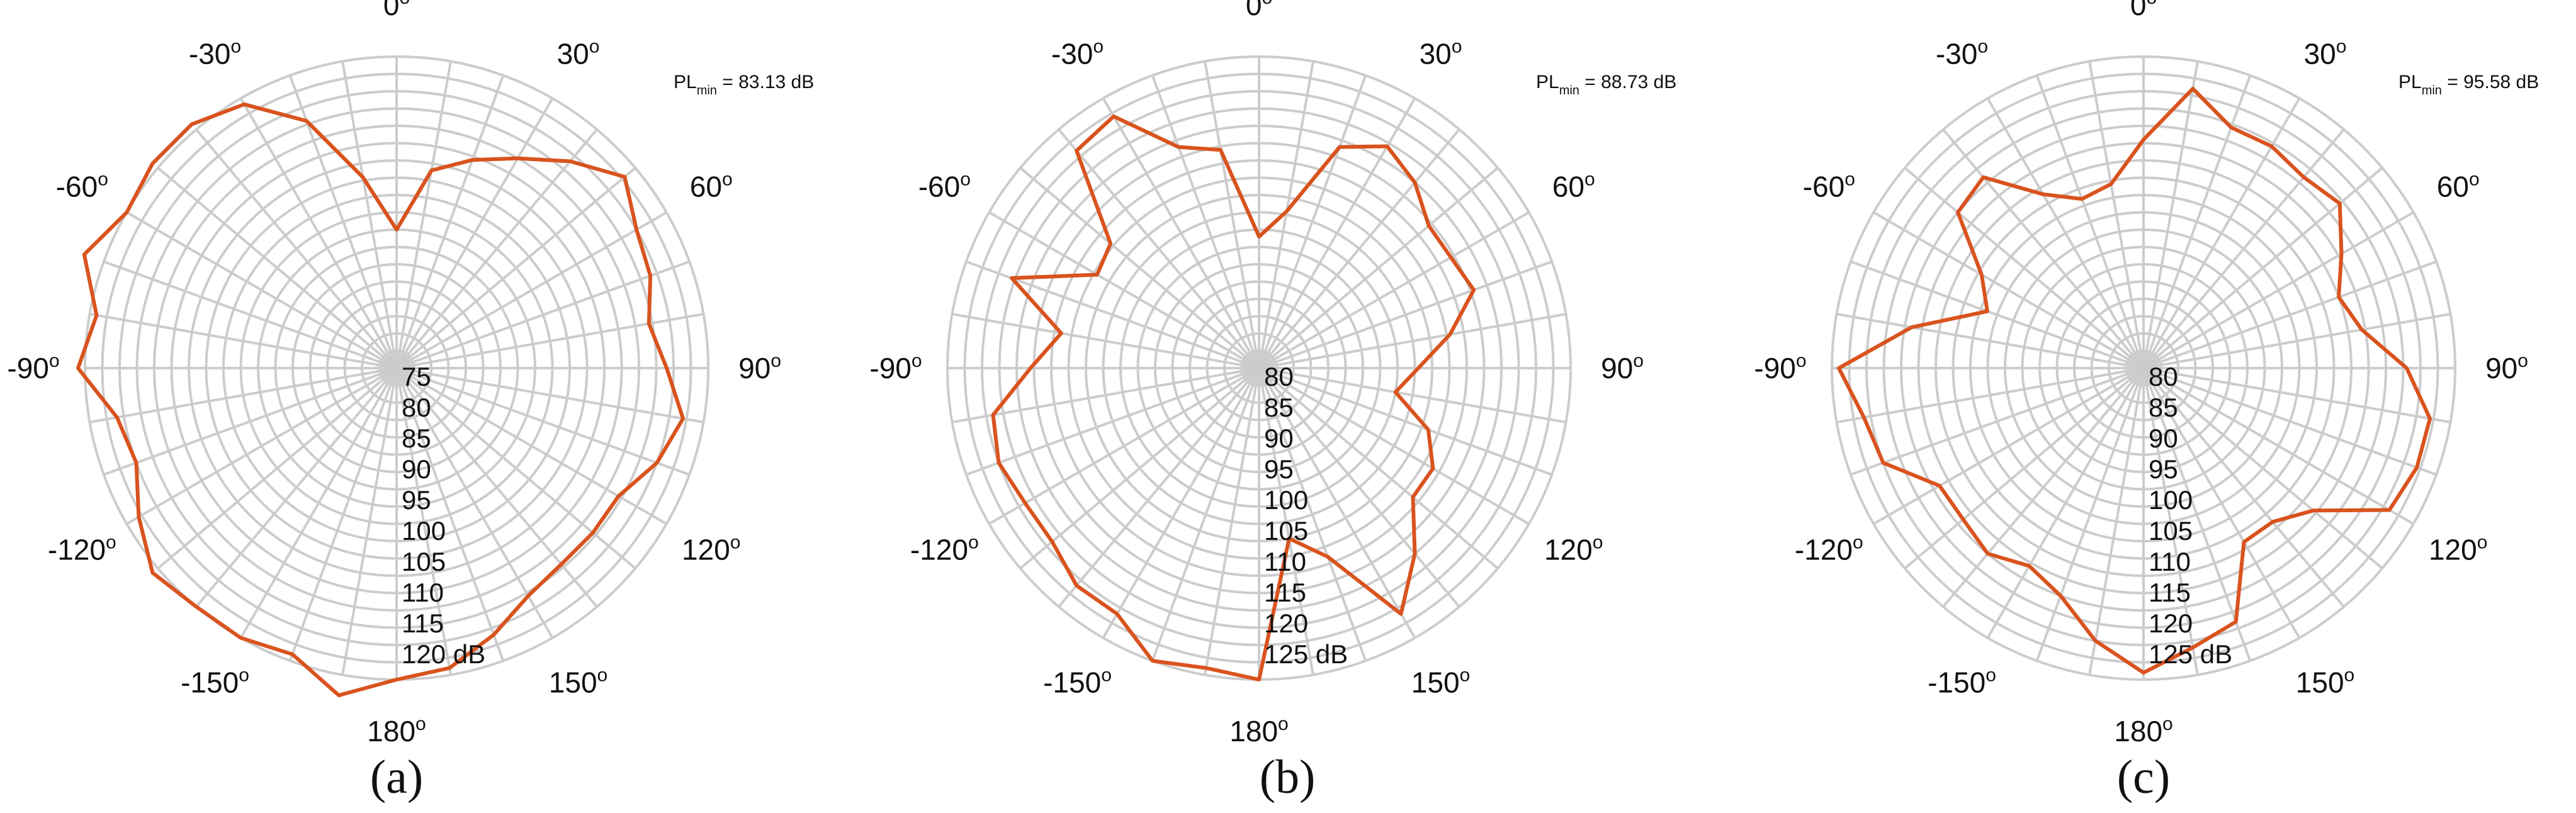 The height and width of the screenshot is (813, 2576). I want to click on angle-tick-label-a-8: -120o, so click(82, 549).